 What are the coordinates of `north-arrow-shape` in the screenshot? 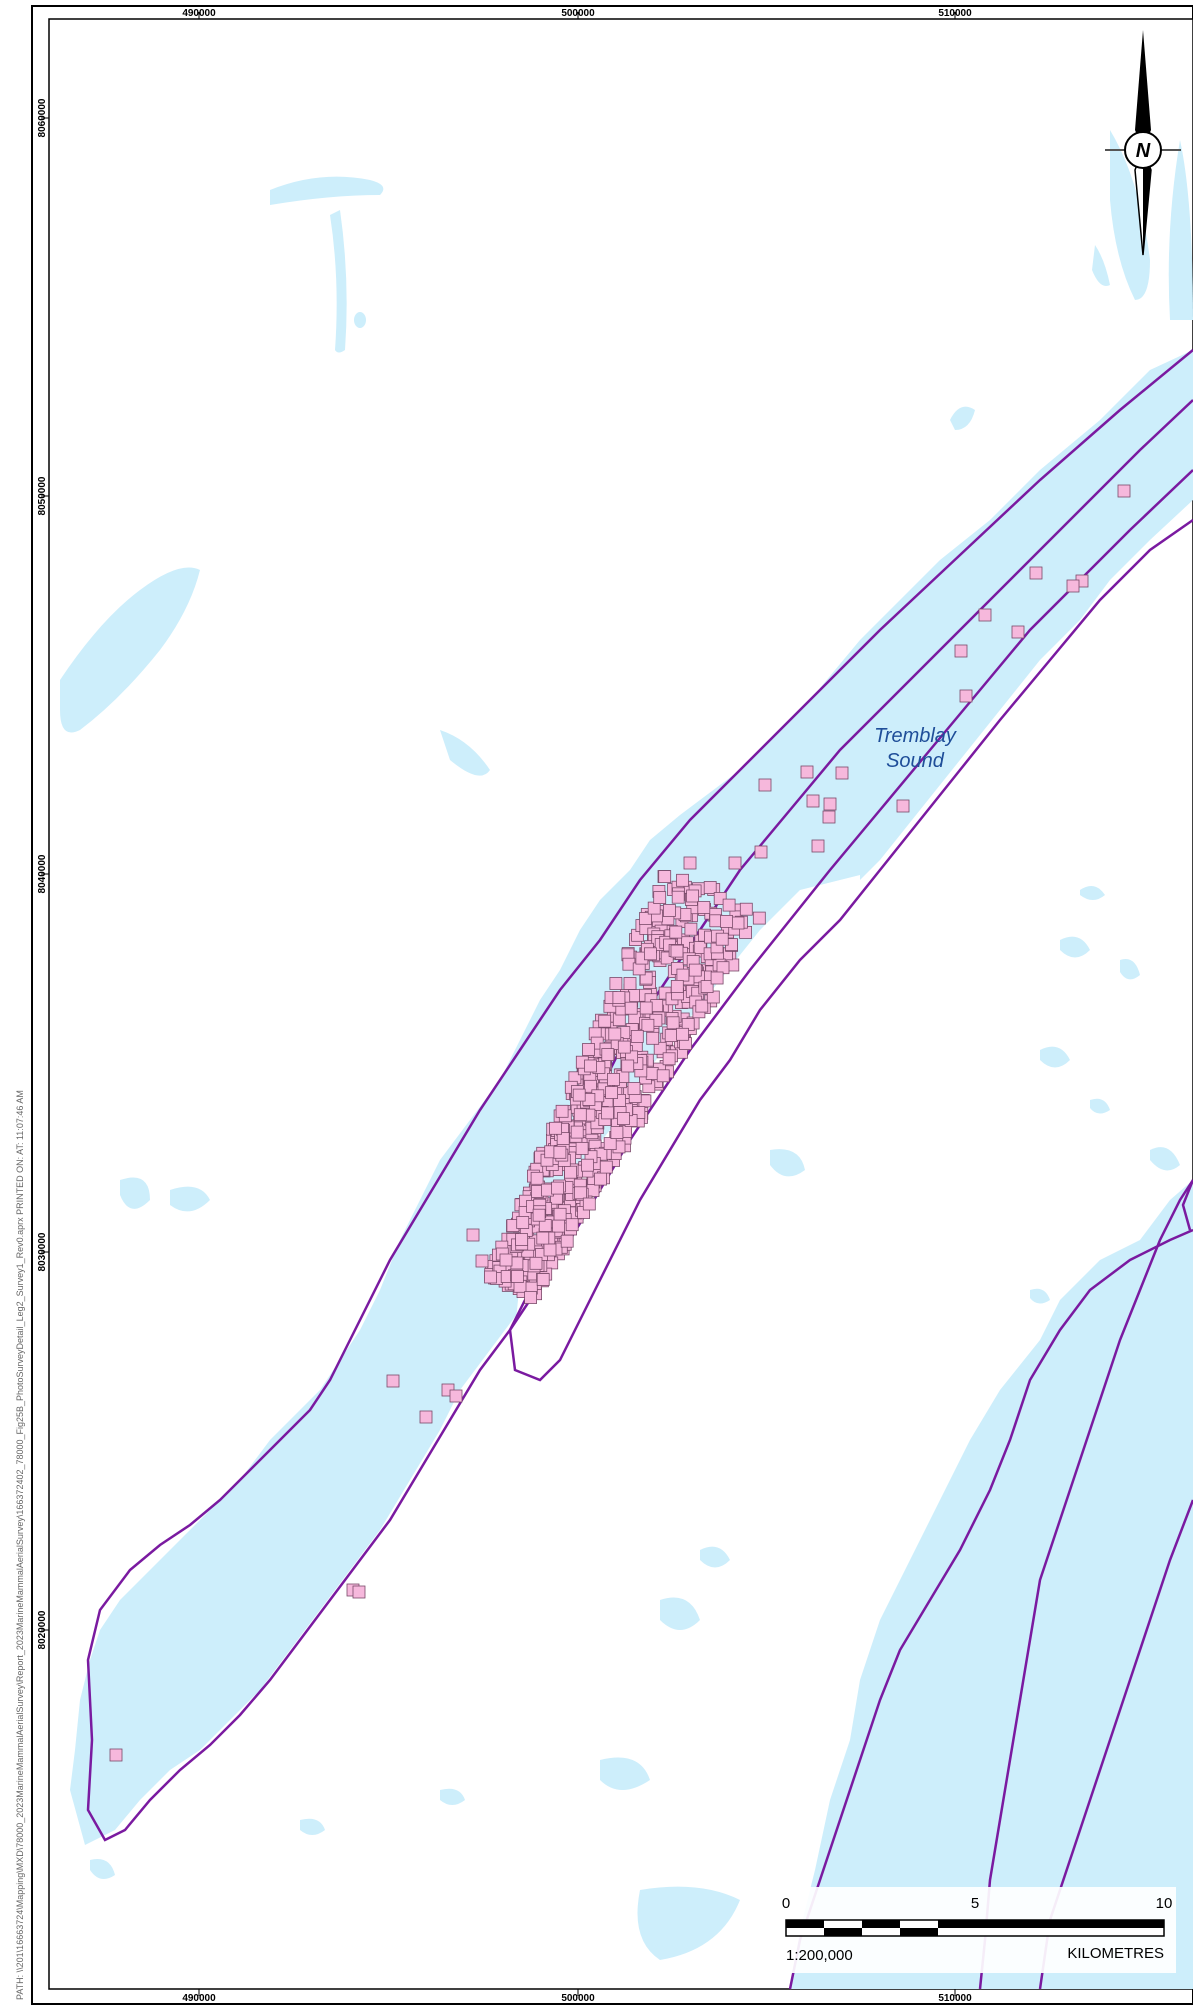 It's located at (1143, 90).